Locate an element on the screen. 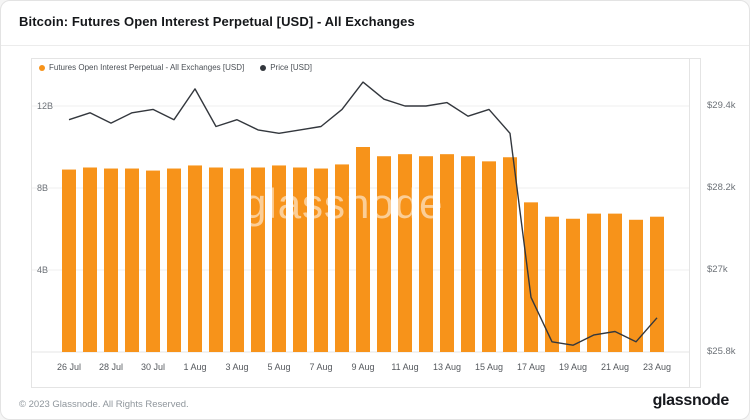  x-axis-tick: 5 Aug is located at coordinates (278, 367).